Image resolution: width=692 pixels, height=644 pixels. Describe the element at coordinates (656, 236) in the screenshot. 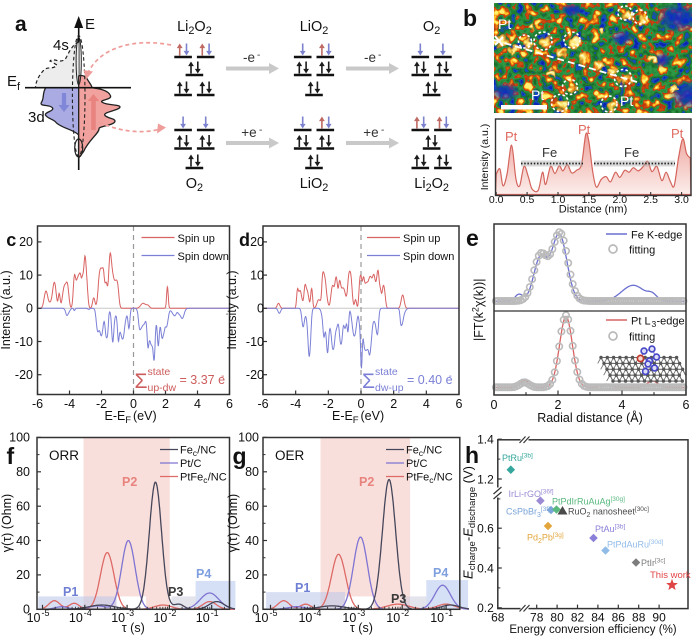

I see `svg-text: Fe K-edge` at that location.